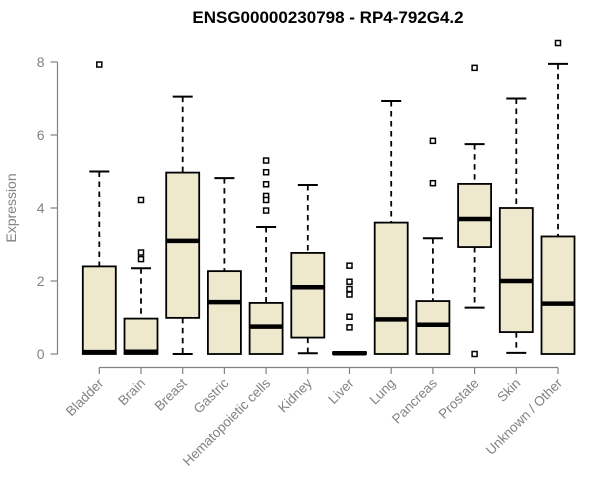 The height and width of the screenshot is (500, 600). What do you see at coordinates (131, 392) in the screenshot?
I see `x-tick-label: Brain` at bounding box center [131, 392].